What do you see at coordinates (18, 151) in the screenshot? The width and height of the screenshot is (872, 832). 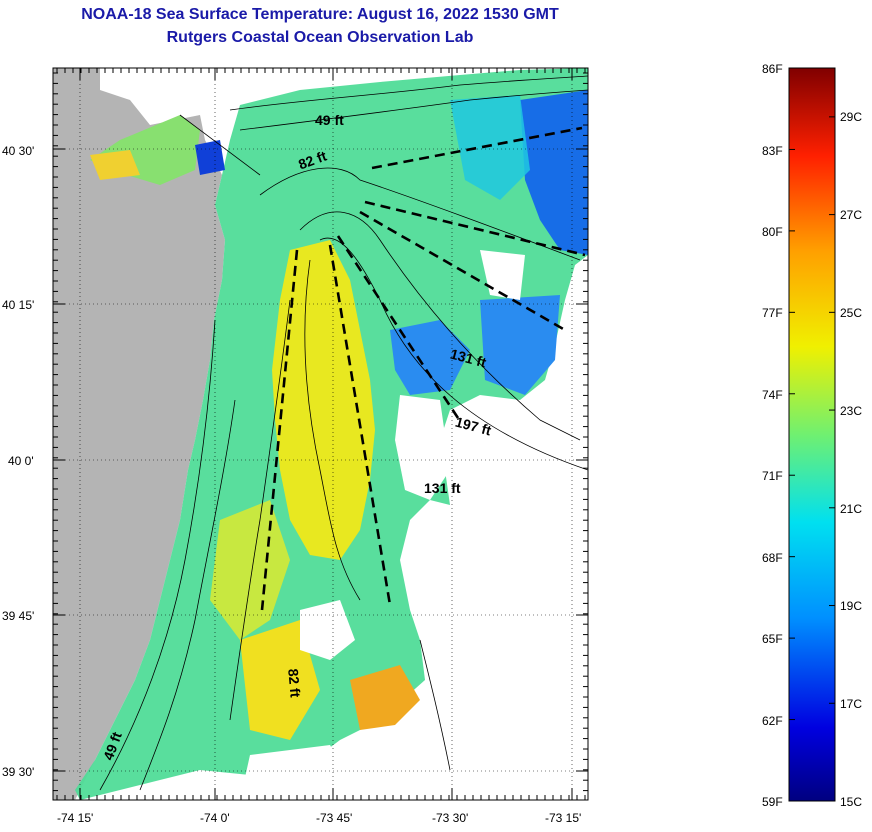 I see `latitude-label: 40 30'` at bounding box center [18, 151].